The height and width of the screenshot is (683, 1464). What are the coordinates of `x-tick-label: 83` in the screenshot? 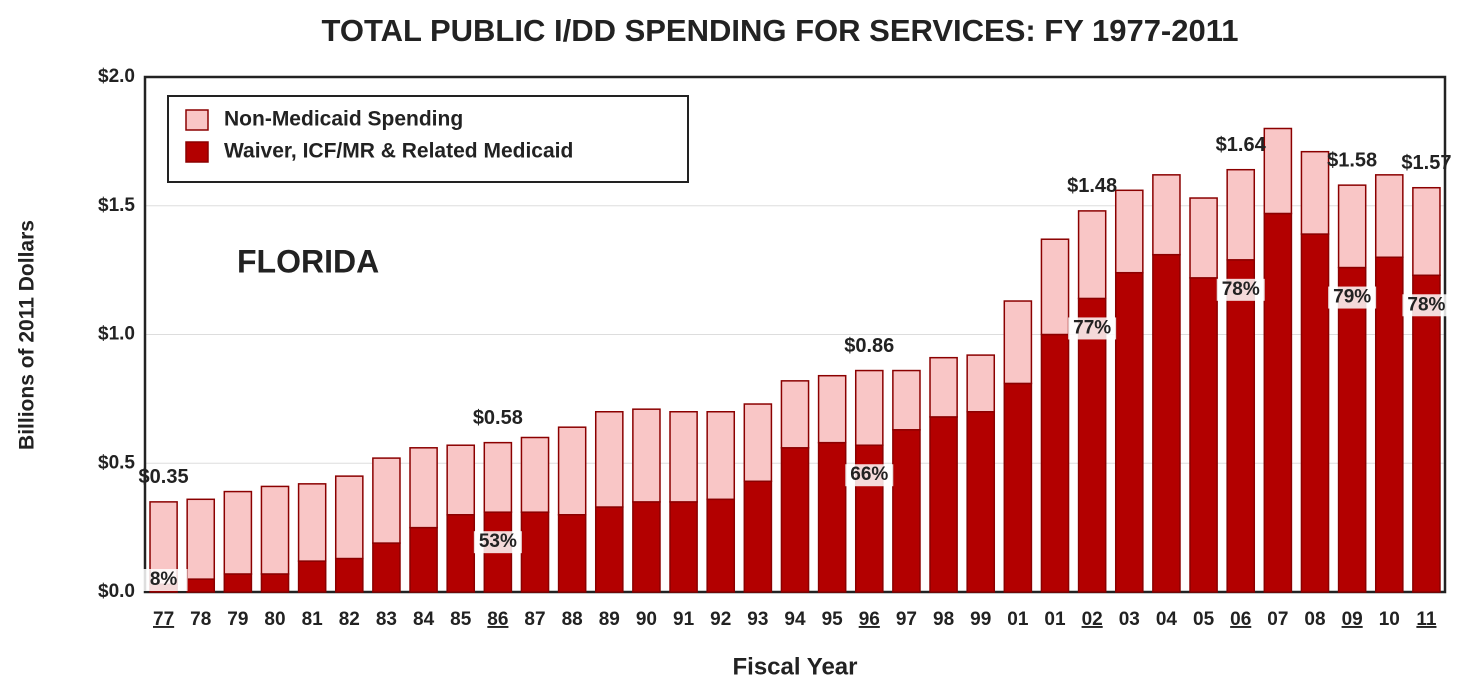 It's located at (386, 619).